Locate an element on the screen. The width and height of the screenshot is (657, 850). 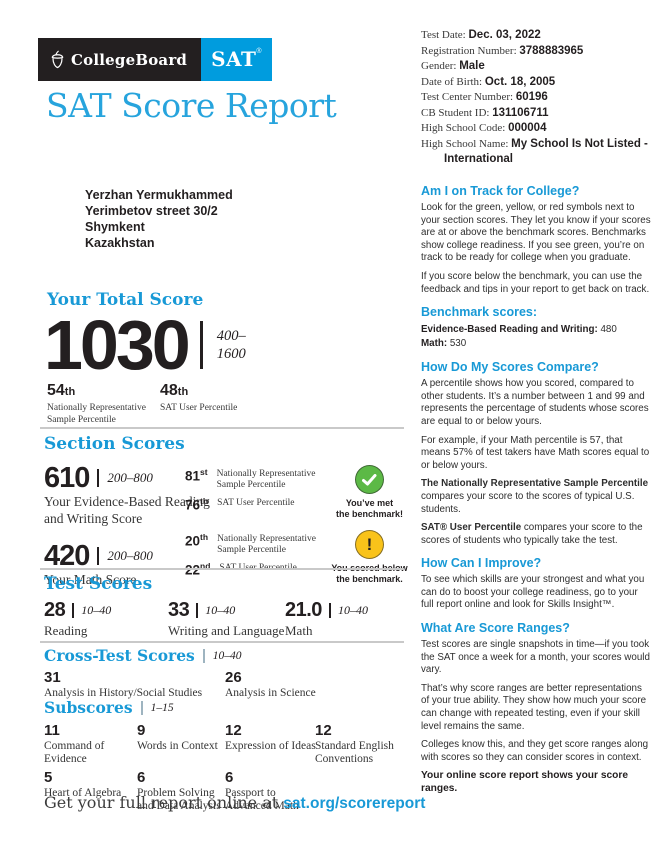
collegeboard-logo-block: CollegeBoard is located at coordinates (120, 59).